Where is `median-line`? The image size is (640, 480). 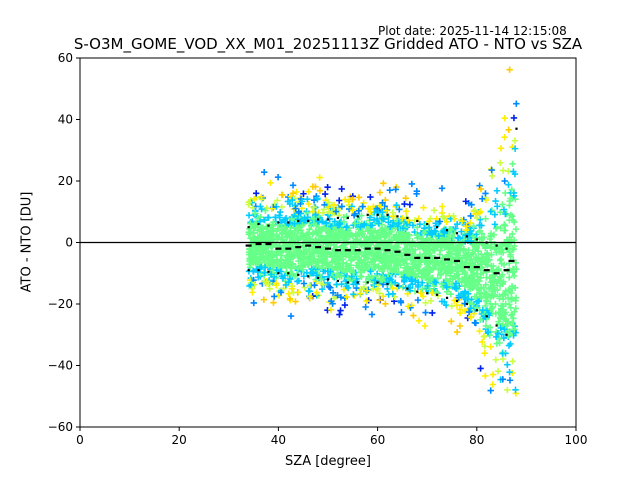
median-line is located at coordinates (380, 258).